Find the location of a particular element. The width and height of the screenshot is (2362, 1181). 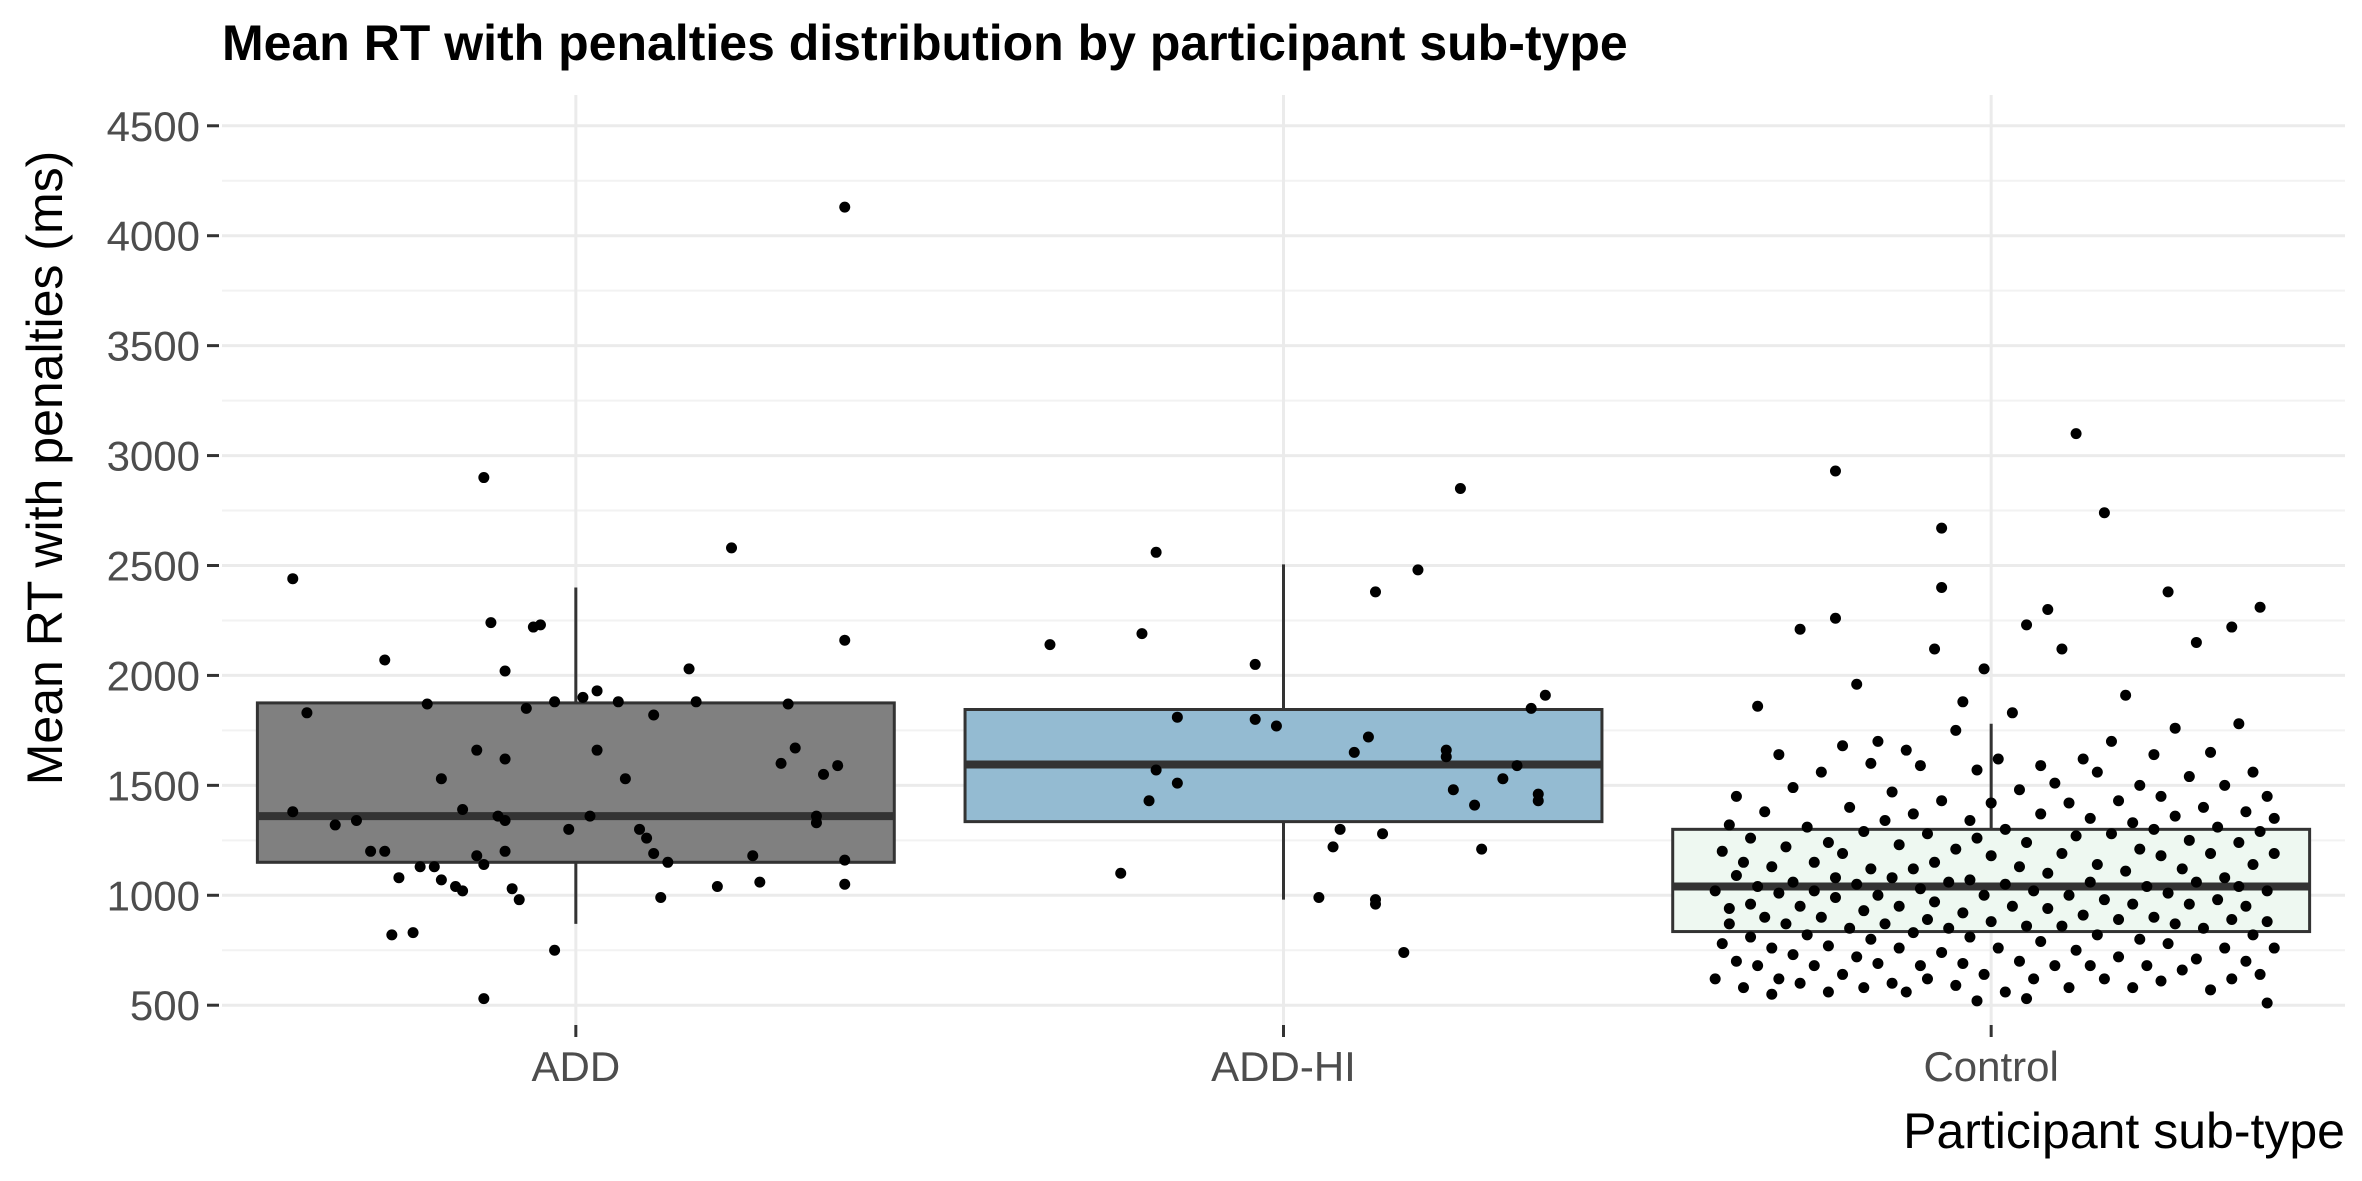

y-tick-label: 2000 is located at coordinates (153, 675).